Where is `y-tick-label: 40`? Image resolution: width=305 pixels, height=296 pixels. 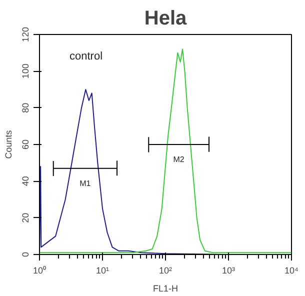
y-tick-label: 40 is located at coordinates (25, 181).